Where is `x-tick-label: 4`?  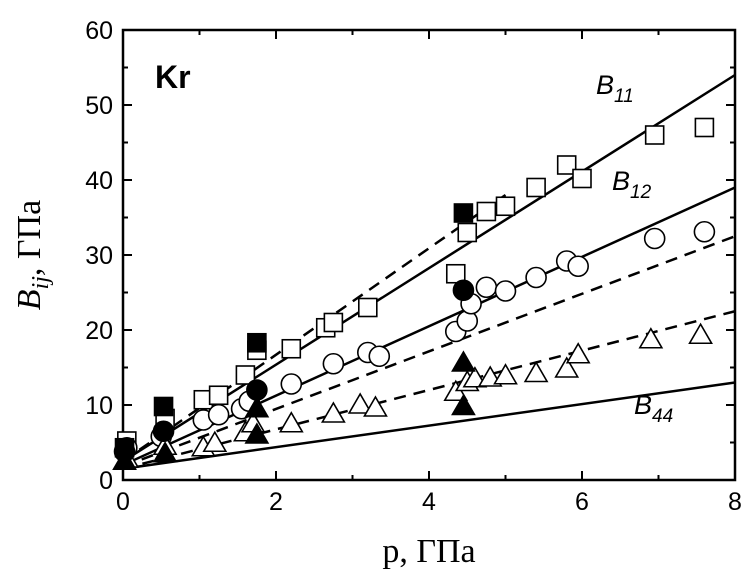 x-tick-label: 4 is located at coordinates (429, 502).